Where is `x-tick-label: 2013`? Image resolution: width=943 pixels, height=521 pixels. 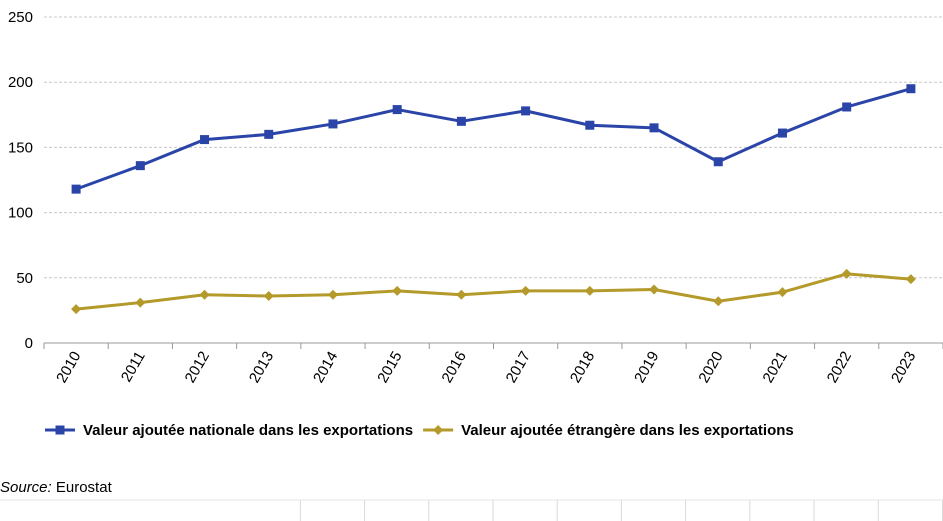 x-tick-label: 2013 is located at coordinates (261, 367).